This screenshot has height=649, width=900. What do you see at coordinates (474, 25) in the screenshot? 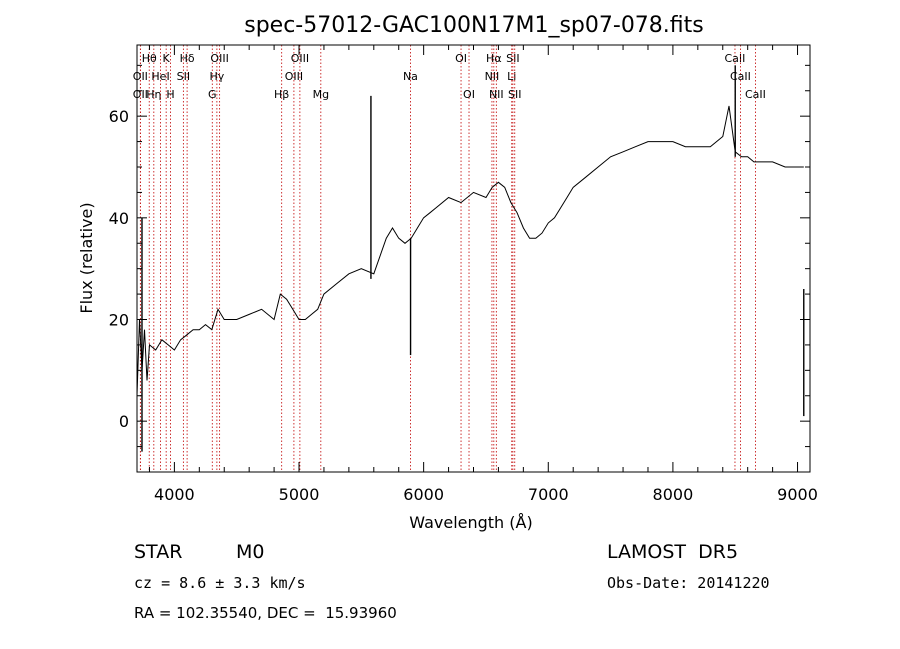
I see `chart-title: spec-57012-GAC100N17M1_sp07-078.fits` at bounding box center [474, 25].